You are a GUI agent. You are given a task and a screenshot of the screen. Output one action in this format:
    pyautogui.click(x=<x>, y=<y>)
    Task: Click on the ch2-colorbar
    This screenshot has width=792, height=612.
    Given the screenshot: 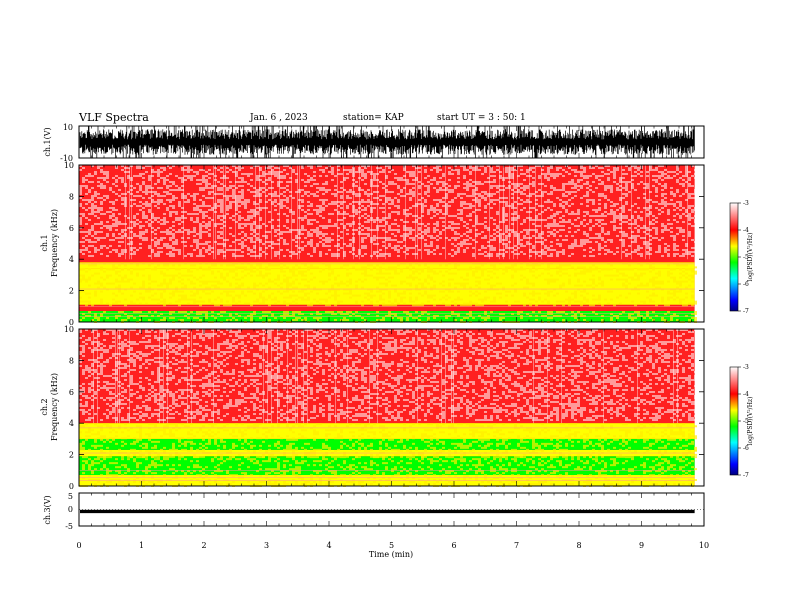 What is the action you would take?
    pyautogui.click(x=734, y=421)
    